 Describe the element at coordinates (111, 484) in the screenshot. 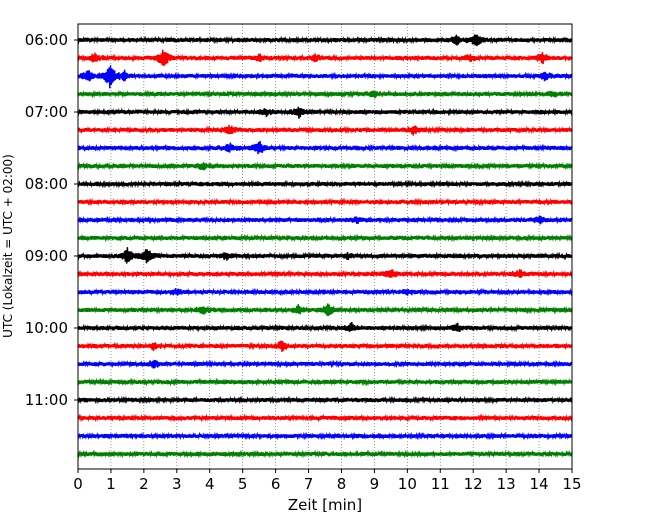

I see `x-tick-label-1: 1` at that location.